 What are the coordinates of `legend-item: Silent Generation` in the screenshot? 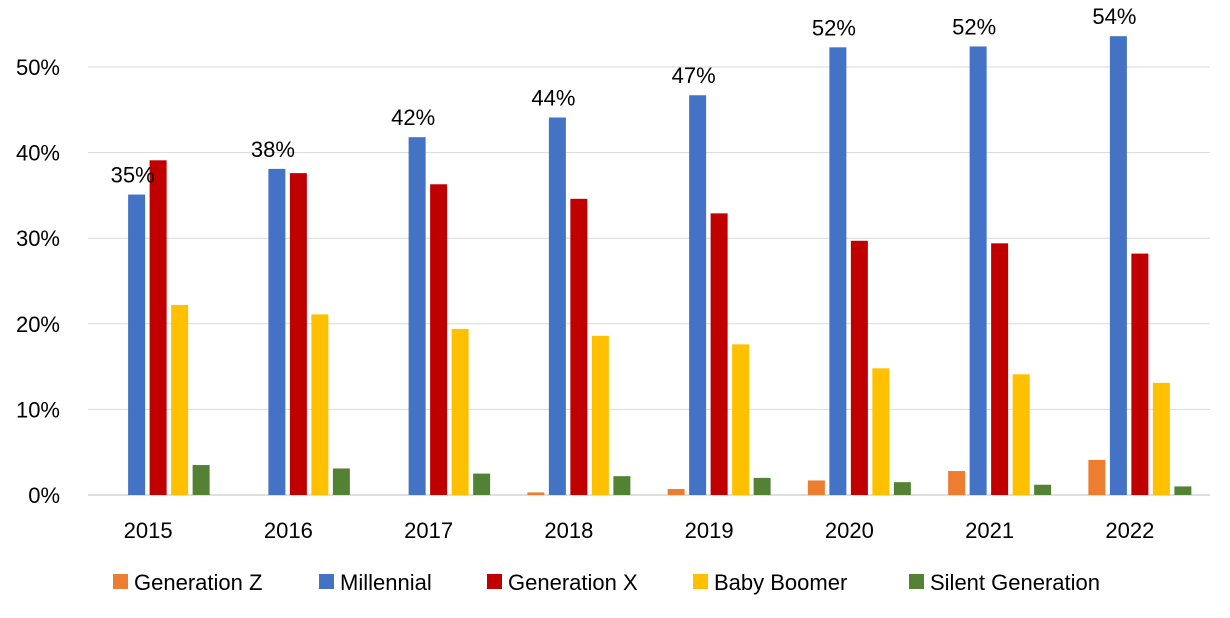 It's located at (1004, 582).